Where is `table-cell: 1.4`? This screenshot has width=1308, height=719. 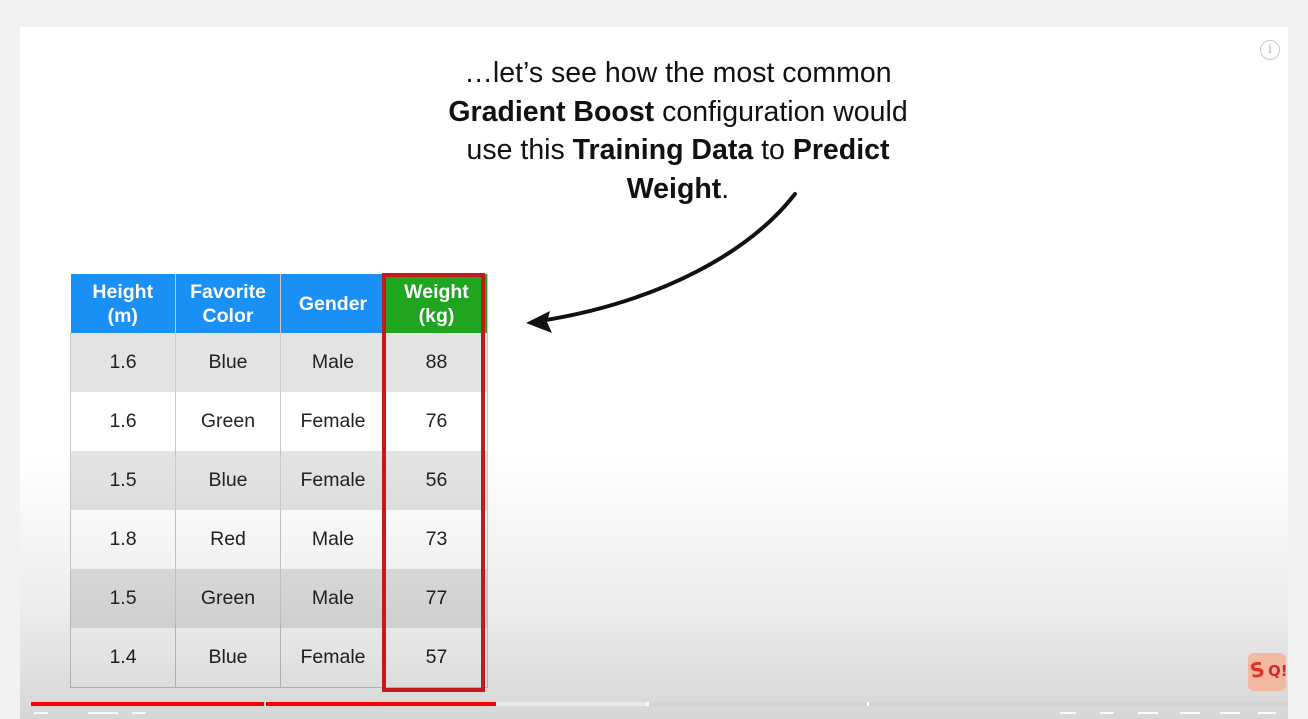
table-cell: 1.4 is located at coordinates (123, 658).